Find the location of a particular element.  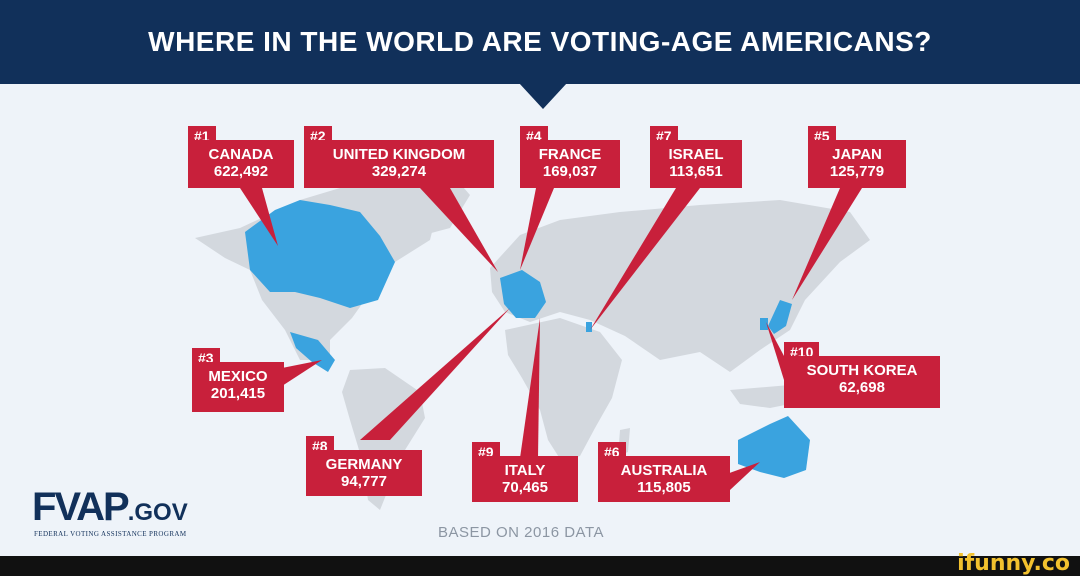

country-label-south-korea: SOUTH KOREA 62,698 is located at coordinates (862, 382).